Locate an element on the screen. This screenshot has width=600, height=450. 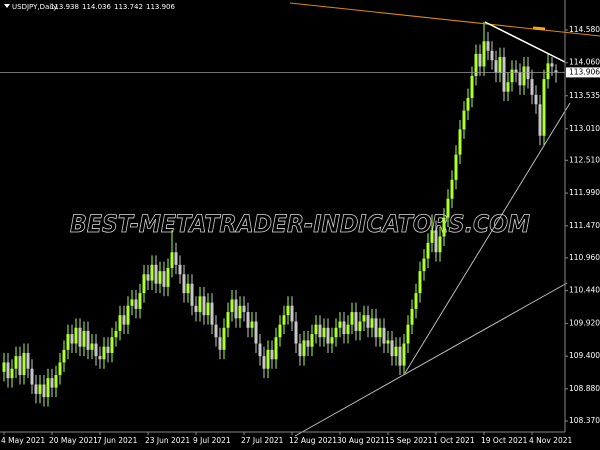
high-label: 114.036 is located at coordinates (96, 7).